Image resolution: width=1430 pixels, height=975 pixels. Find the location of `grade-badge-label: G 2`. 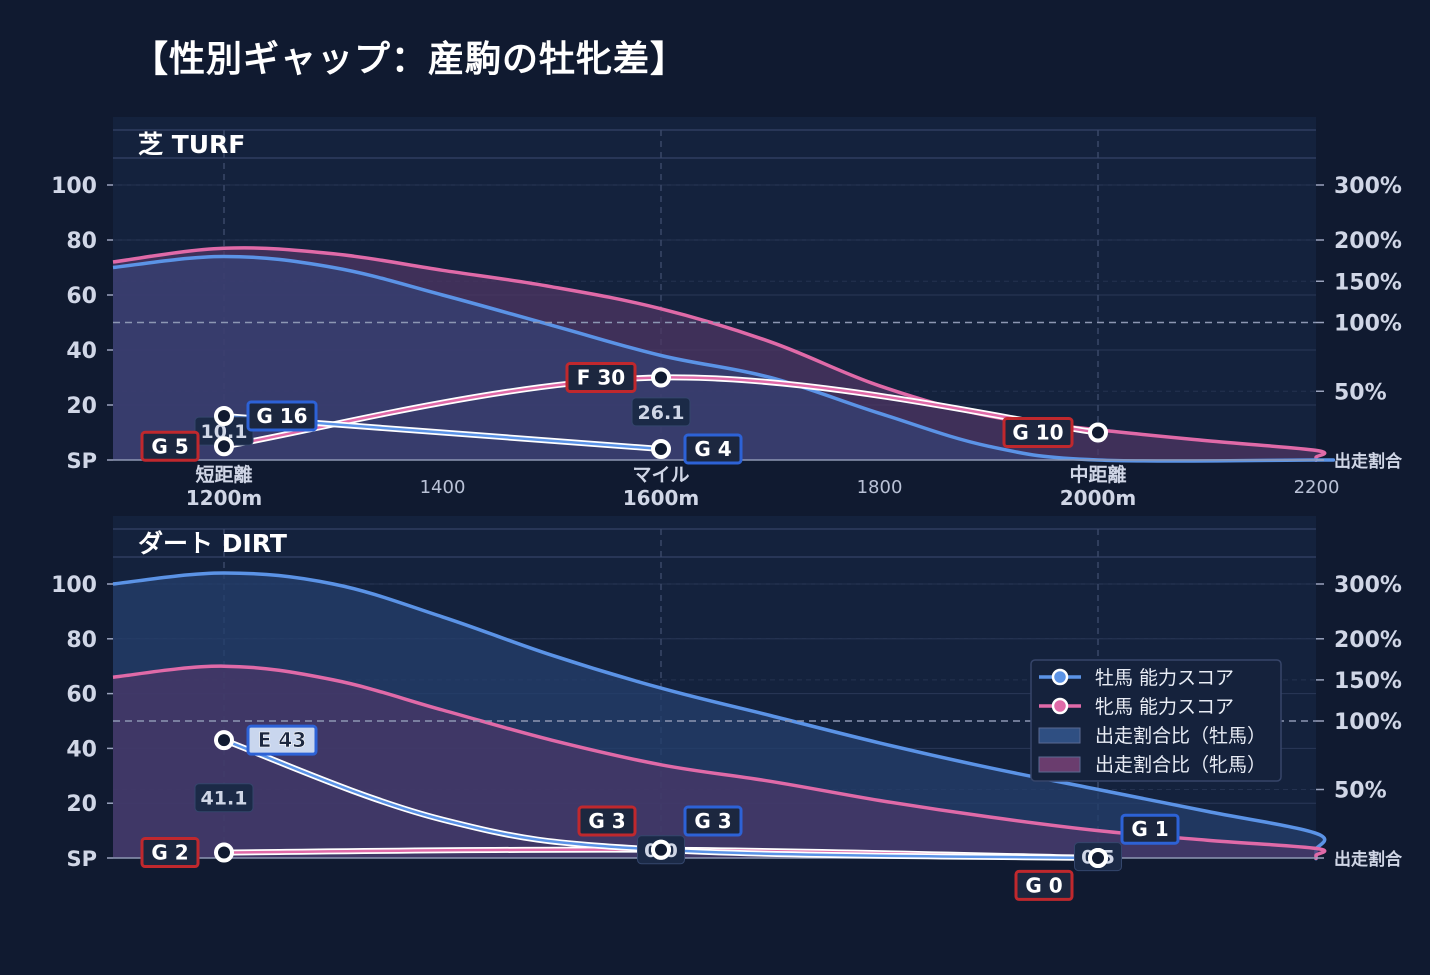

grade-badge-label: G 2 is located at coordinates (169, 853).